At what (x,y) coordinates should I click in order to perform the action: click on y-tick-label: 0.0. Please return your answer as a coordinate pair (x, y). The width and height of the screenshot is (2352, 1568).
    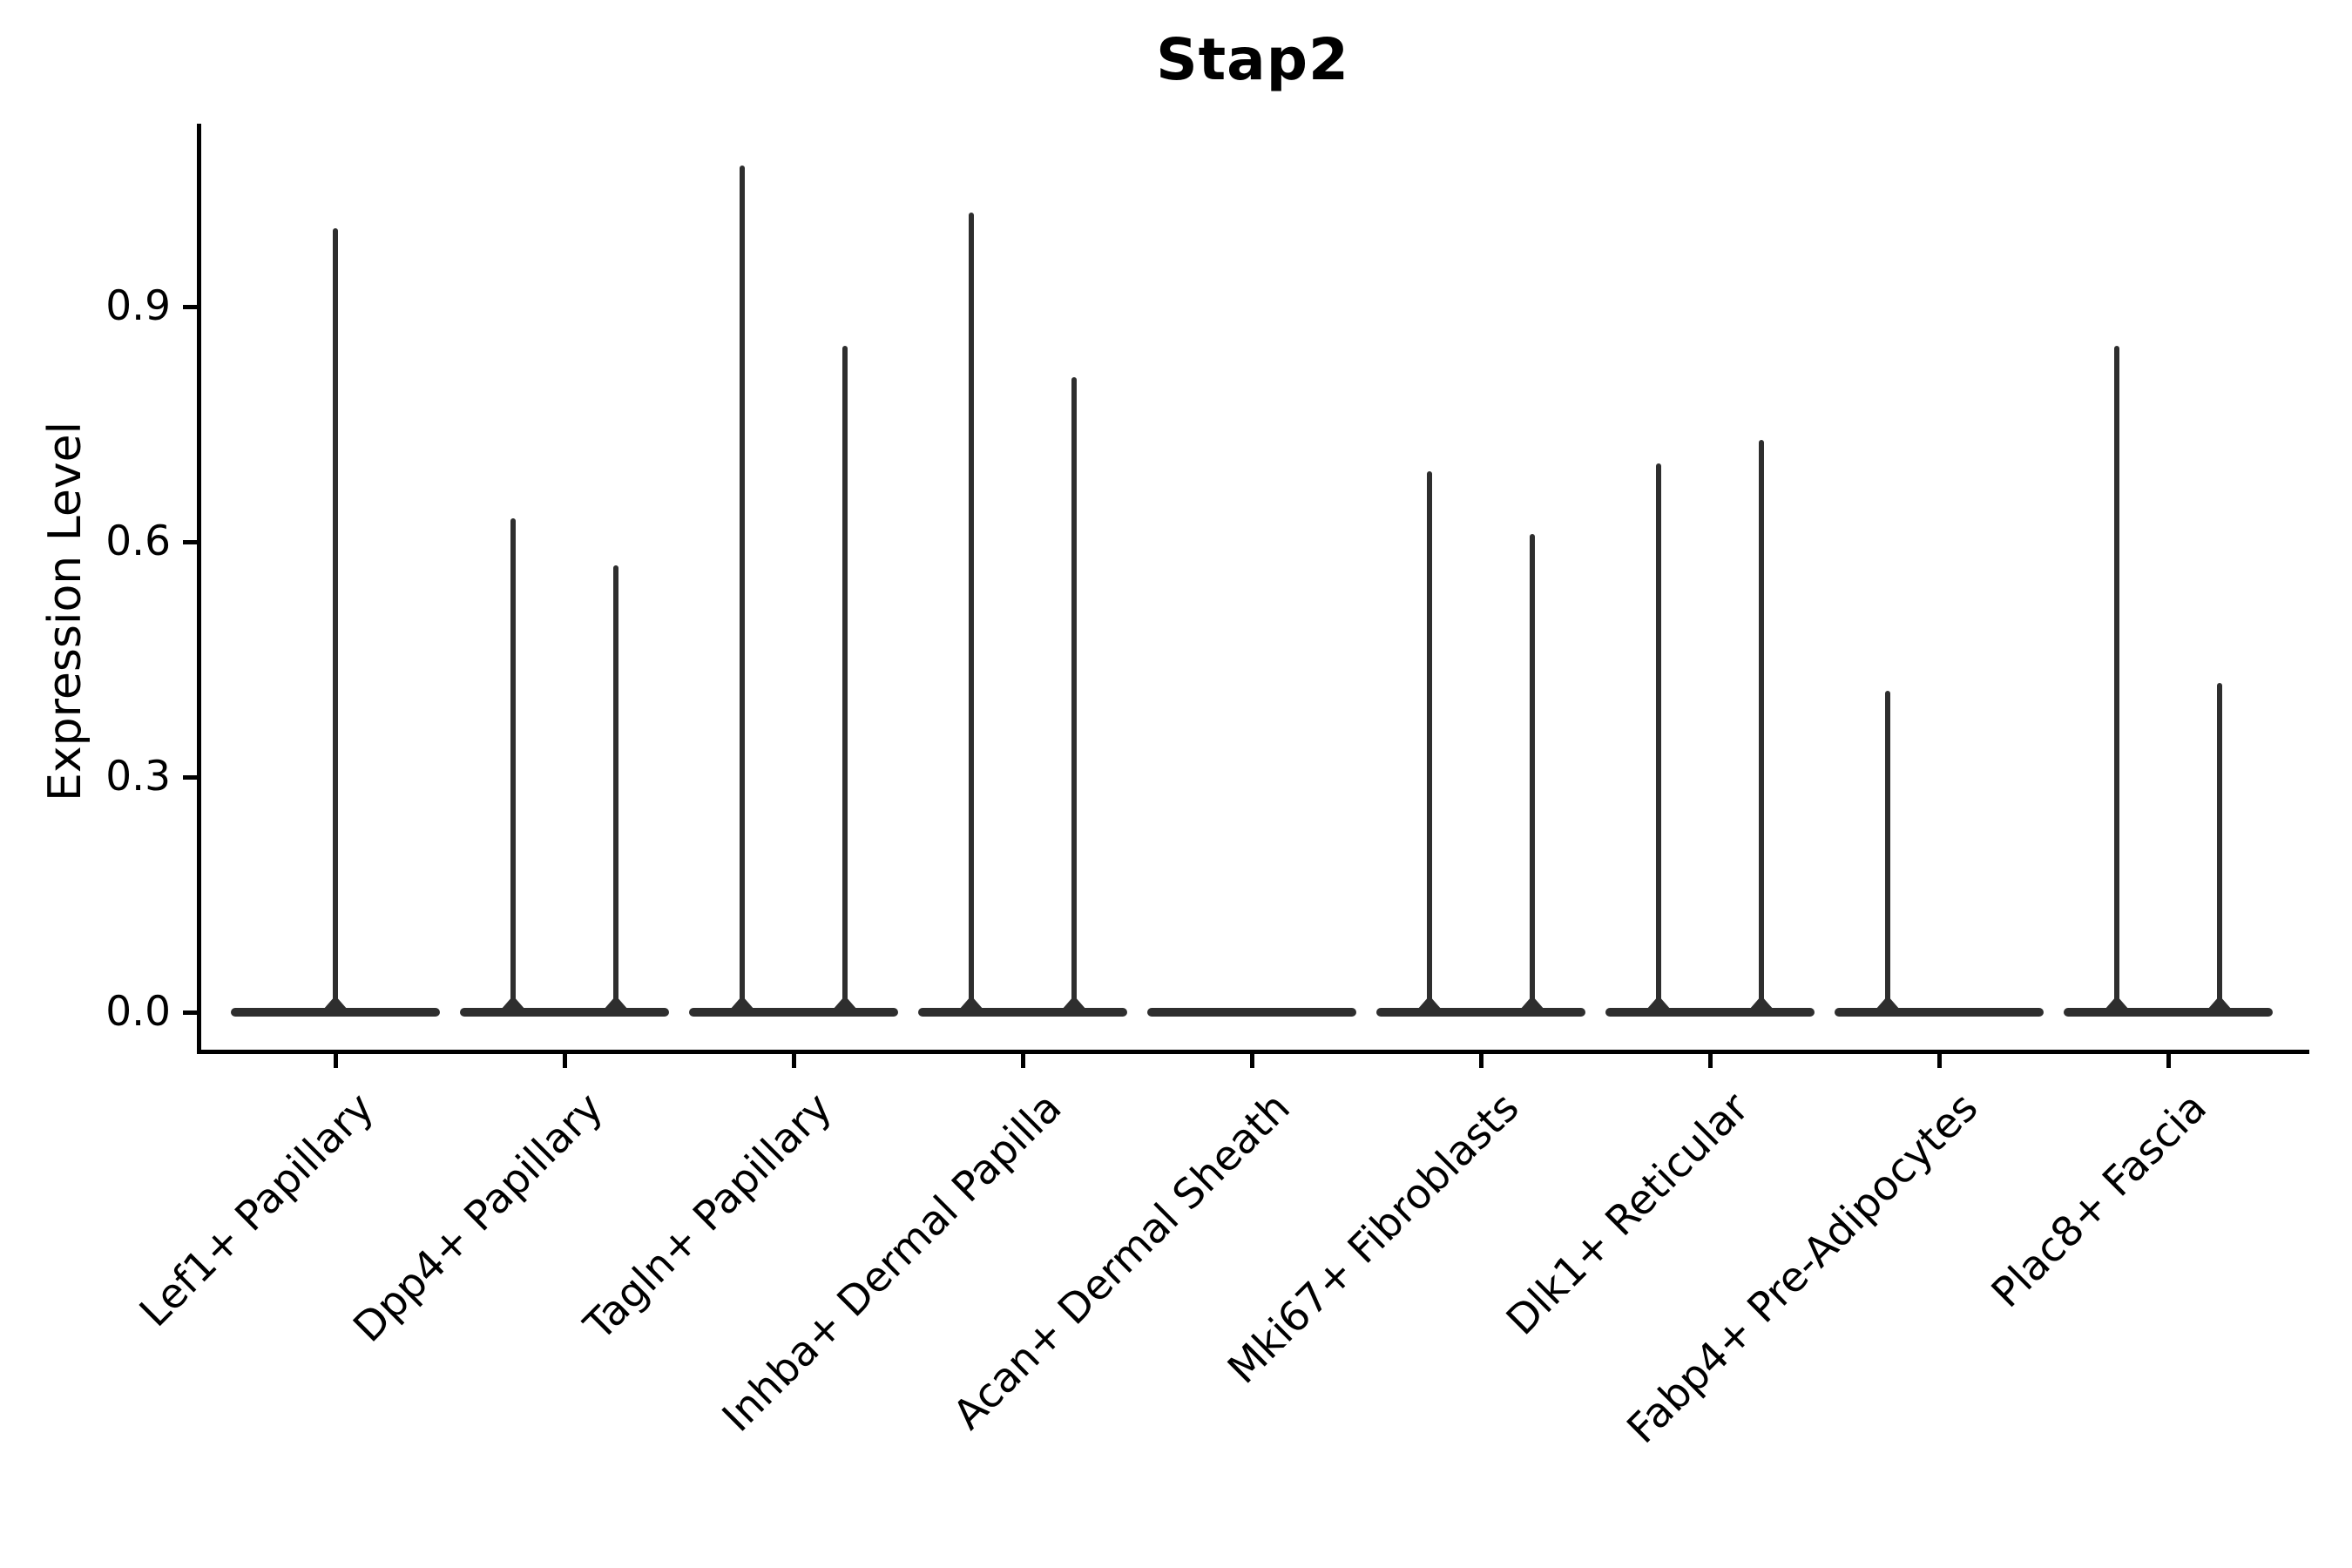
    Looking at the image, I should click on (138, 1012).